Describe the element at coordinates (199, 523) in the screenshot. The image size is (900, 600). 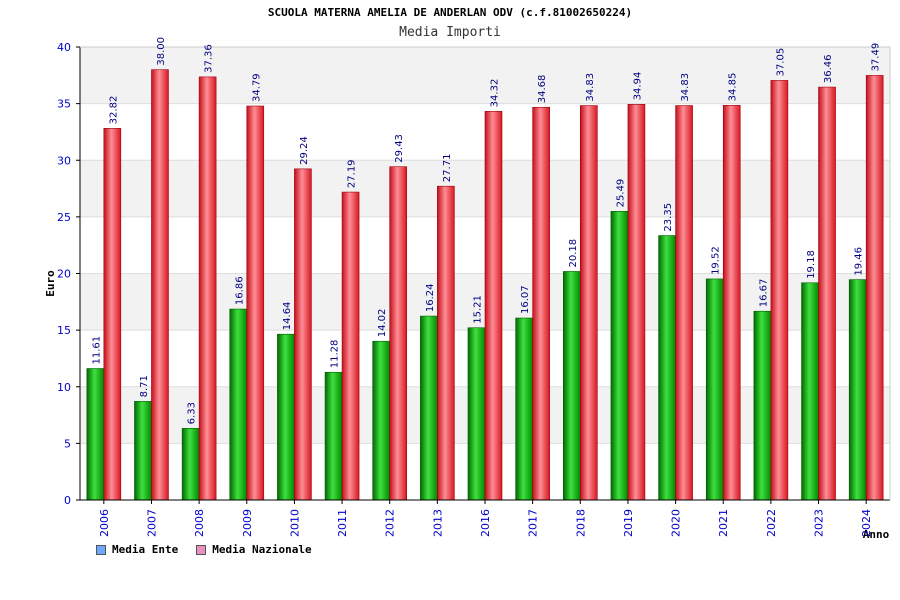
I see `x-tick-label: 2008` at that location.